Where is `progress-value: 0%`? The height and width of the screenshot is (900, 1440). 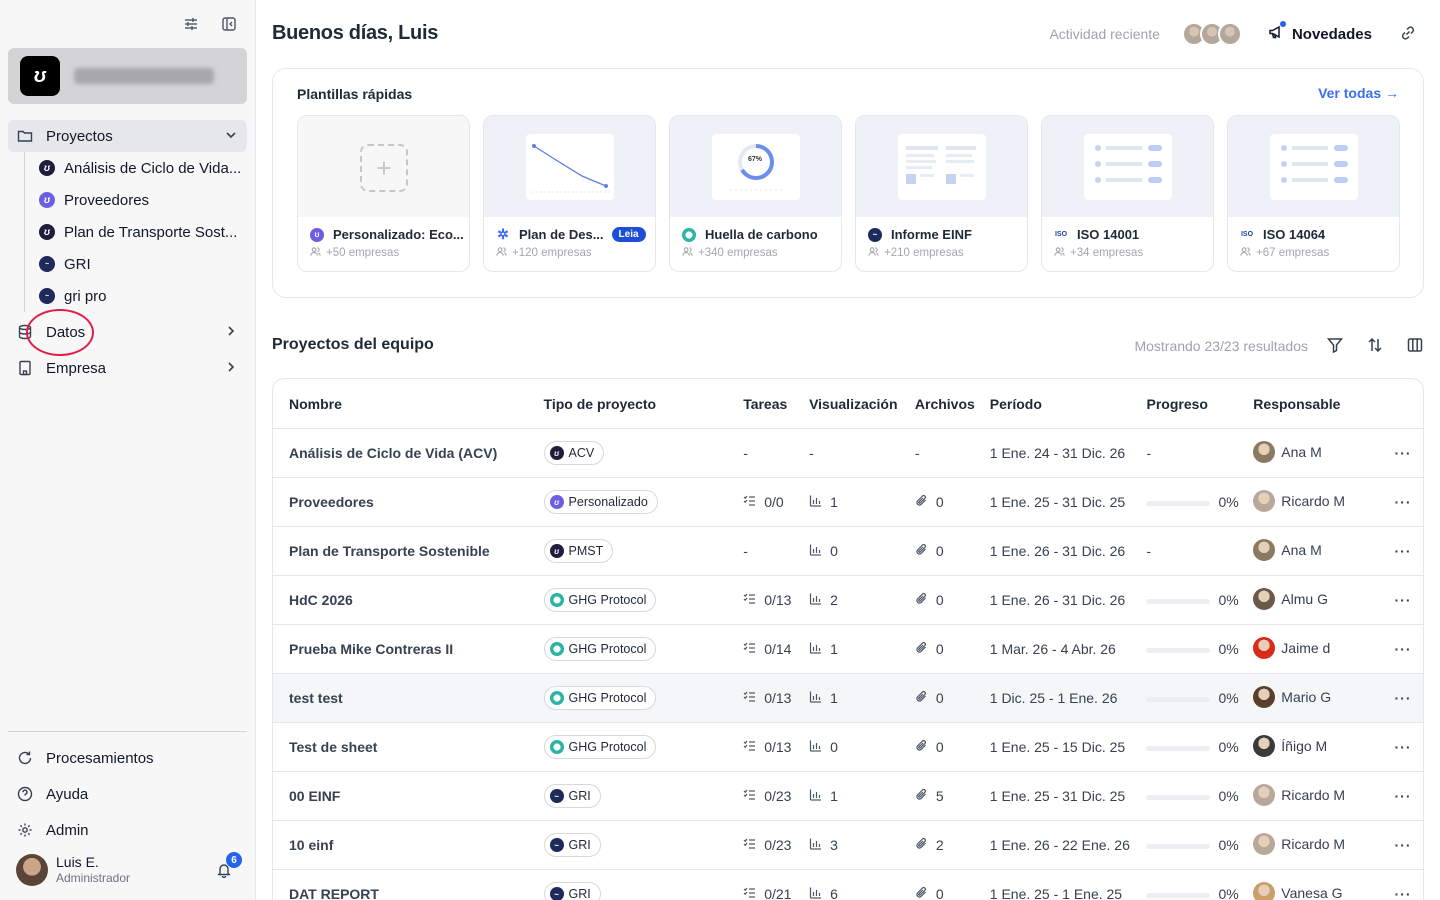 progress-value: 0% is located at coordinates (1228, 747).